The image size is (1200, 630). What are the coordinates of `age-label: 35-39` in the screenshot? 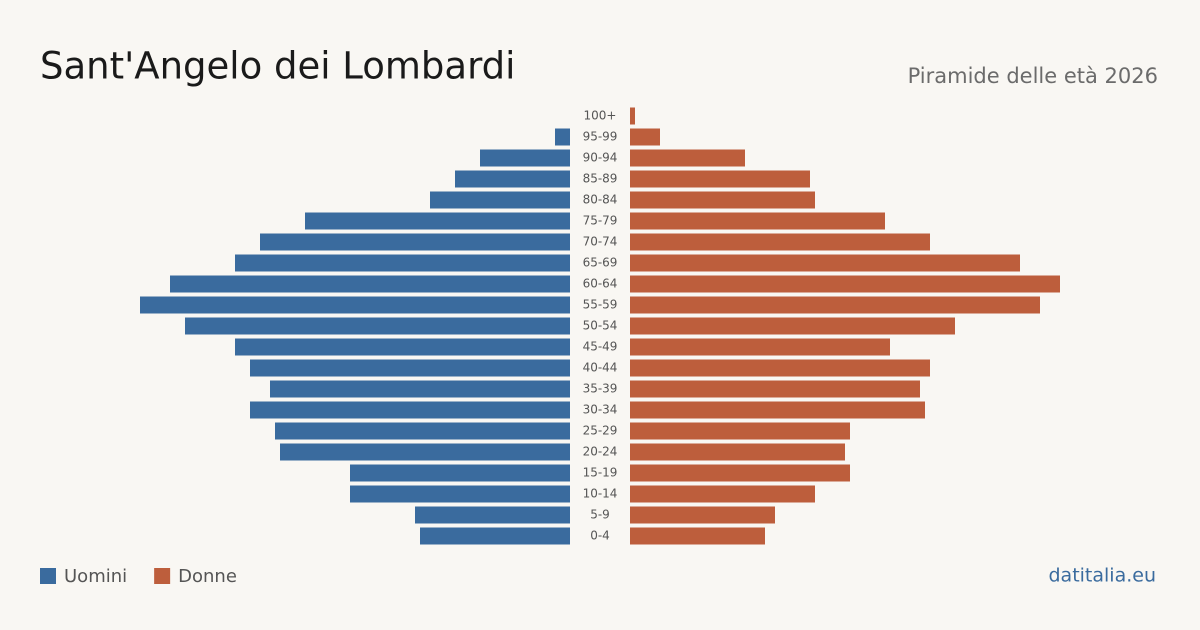 It's located at (600, 389).